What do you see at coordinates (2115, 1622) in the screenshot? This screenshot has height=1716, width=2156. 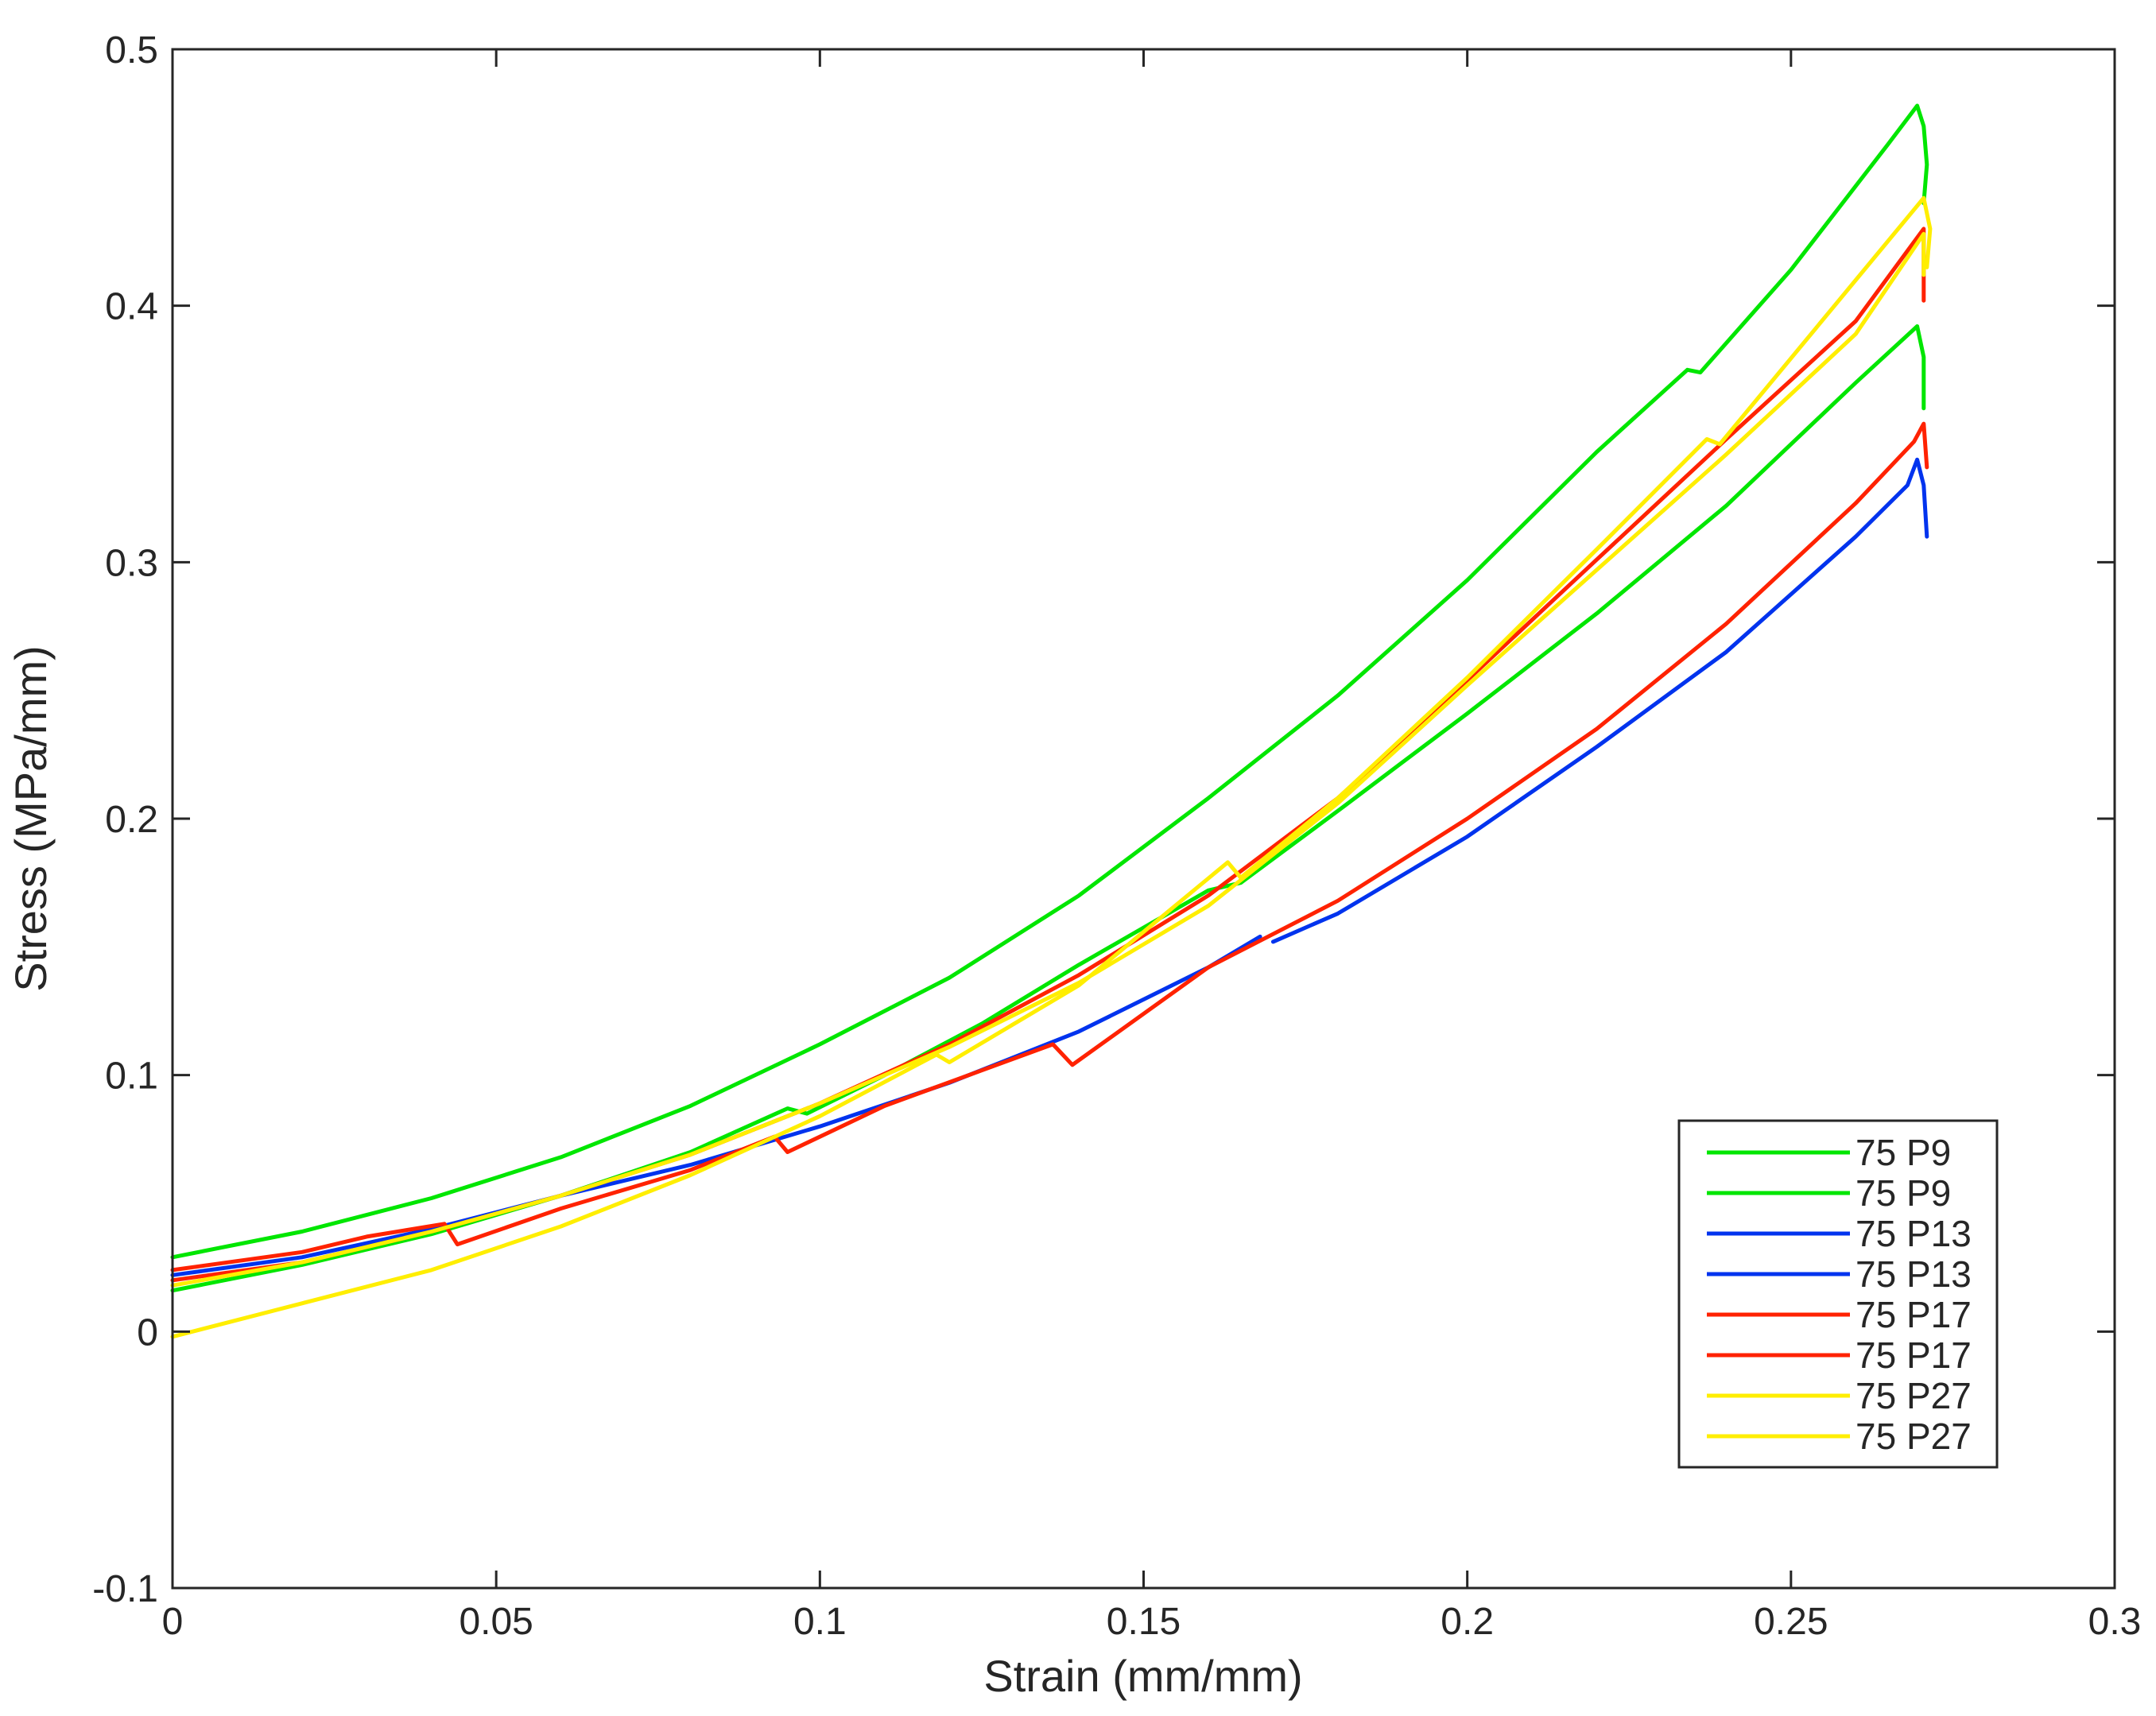 I see `x-tick-label: 0.3` at bounding box center [2115, 1622].